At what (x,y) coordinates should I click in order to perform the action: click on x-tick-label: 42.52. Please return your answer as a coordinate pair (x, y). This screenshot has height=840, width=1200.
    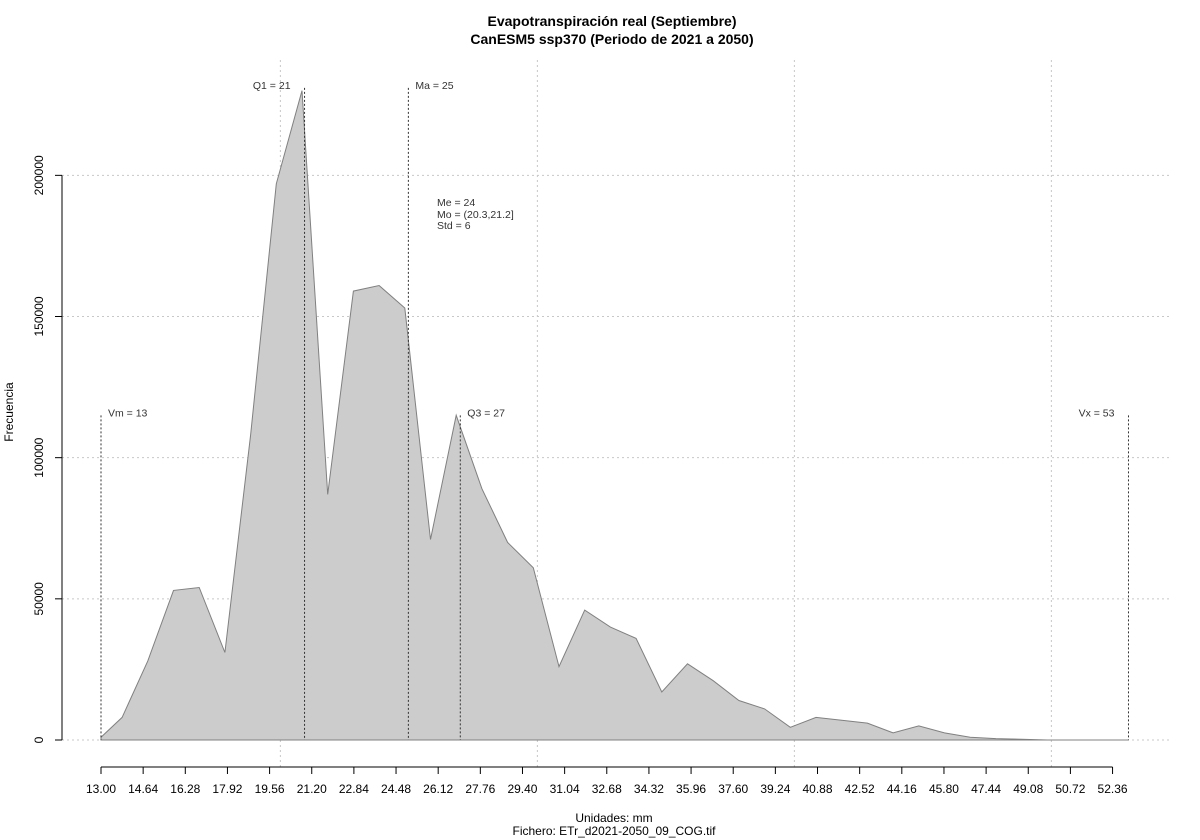
    Looking at the image, I should click on (860, 789).